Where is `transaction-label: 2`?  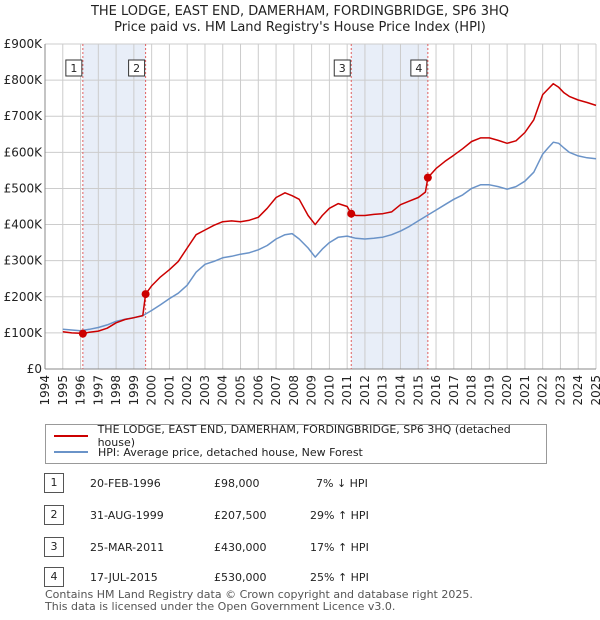
transaction-label: 2 is located at coordinates (136, 68).